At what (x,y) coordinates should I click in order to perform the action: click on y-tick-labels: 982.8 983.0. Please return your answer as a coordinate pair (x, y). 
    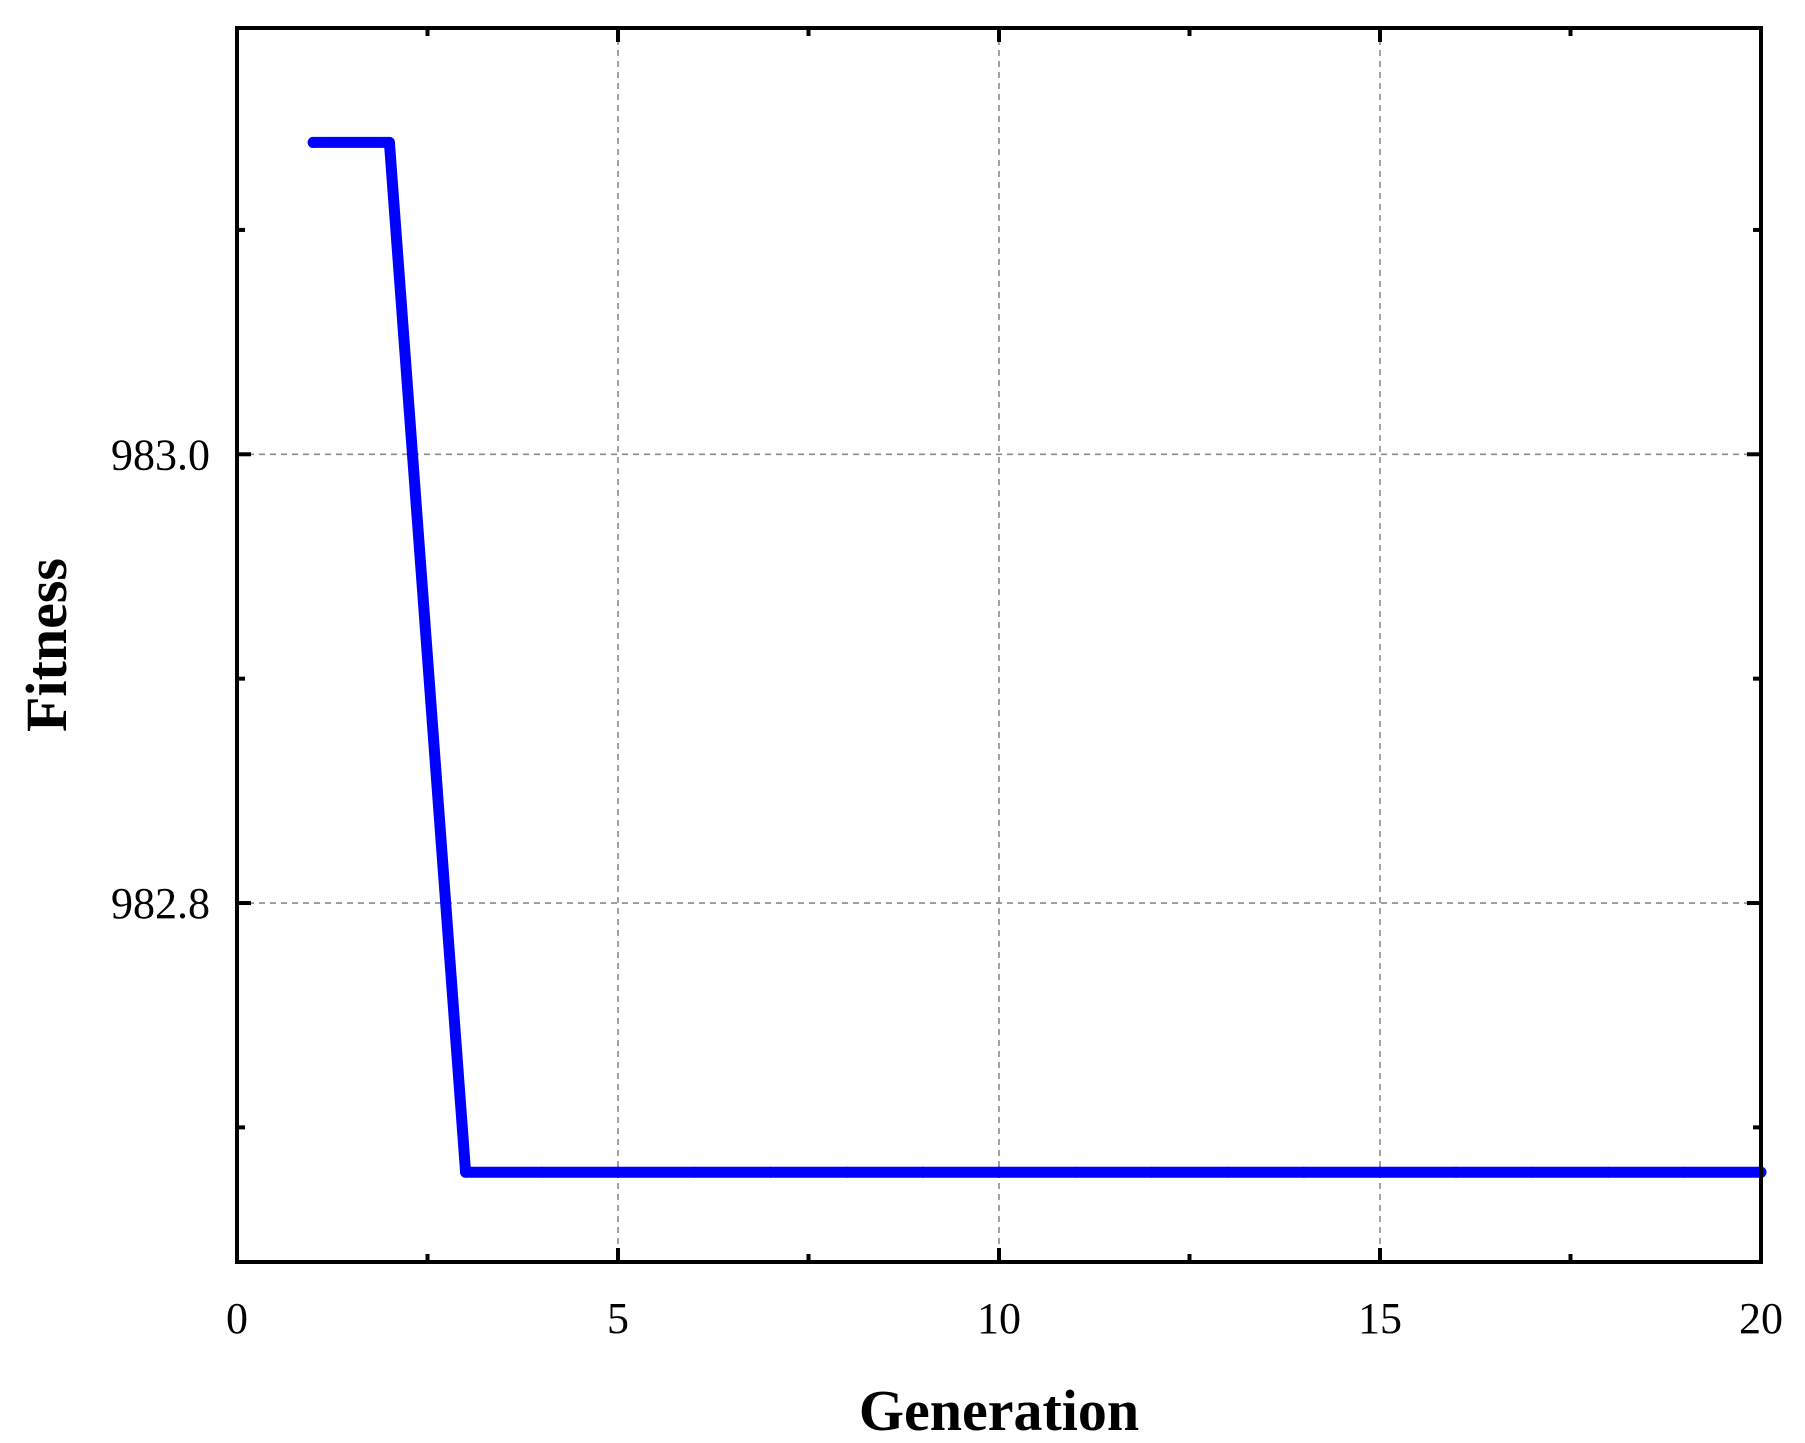
    Looking at the image, I should click on (160, 679).